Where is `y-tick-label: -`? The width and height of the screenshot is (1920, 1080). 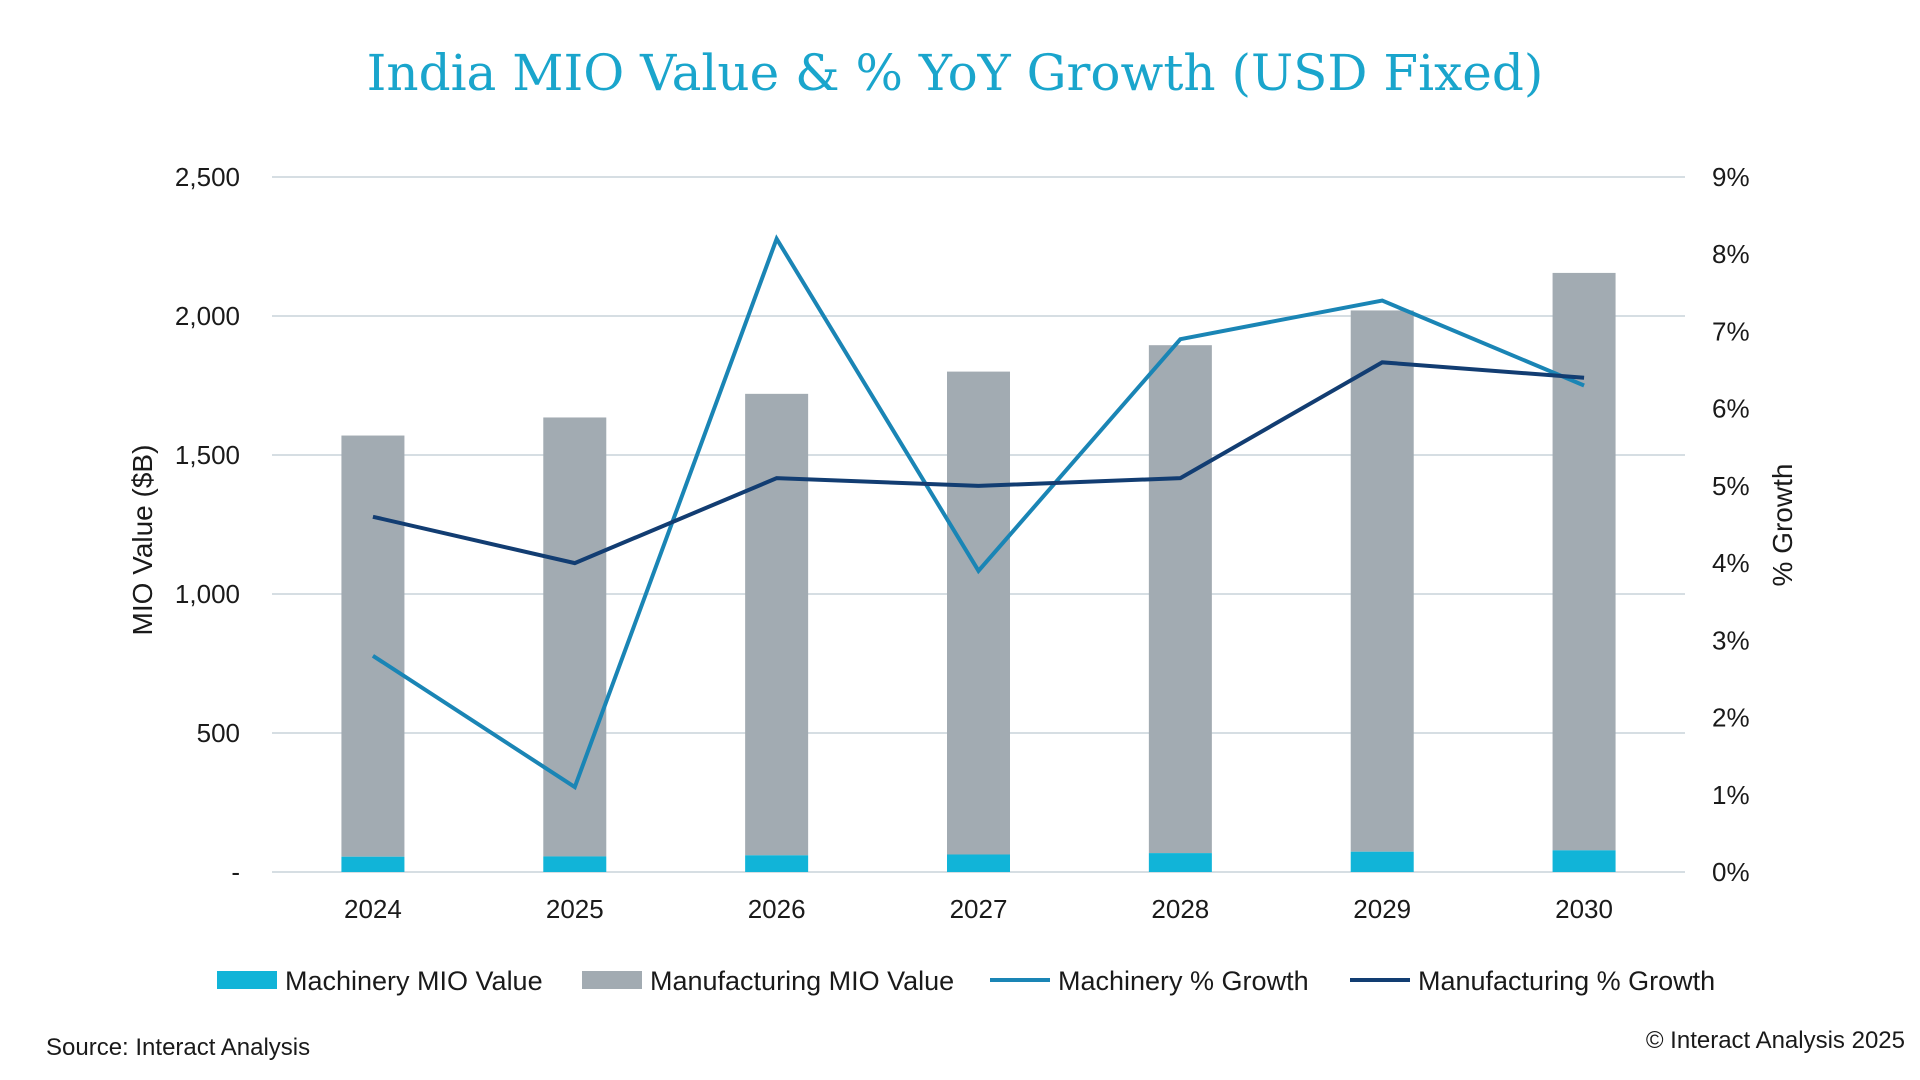 y-tick-label: - is located at coordinates (235, 872).